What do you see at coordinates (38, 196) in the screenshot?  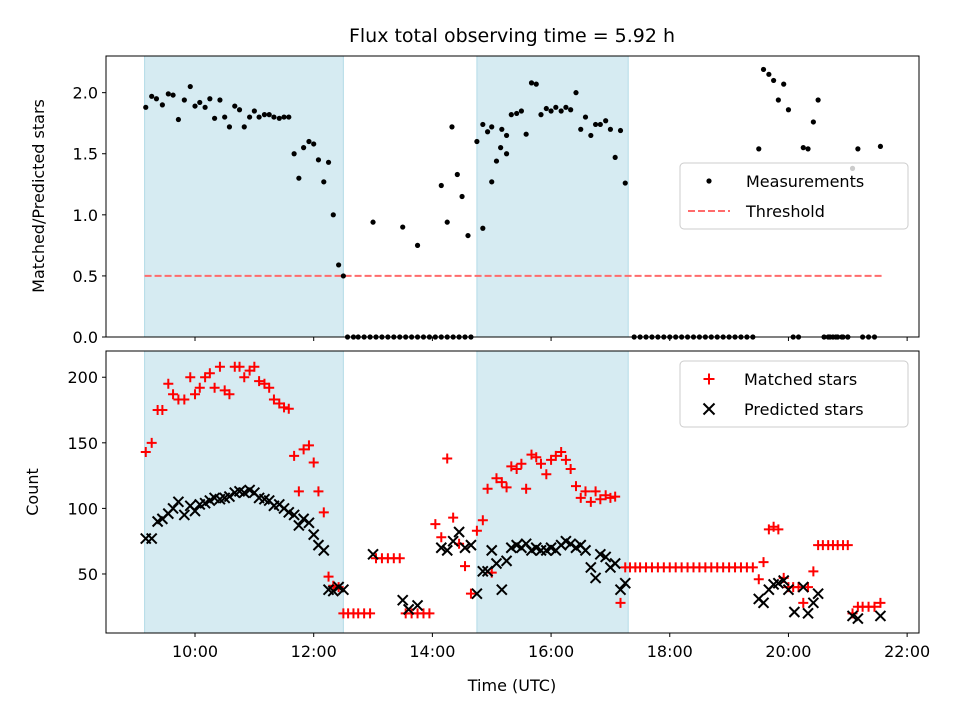 I see `top-y-axis-label: Matched/Predicted stars` at bounding box center [38, 196].